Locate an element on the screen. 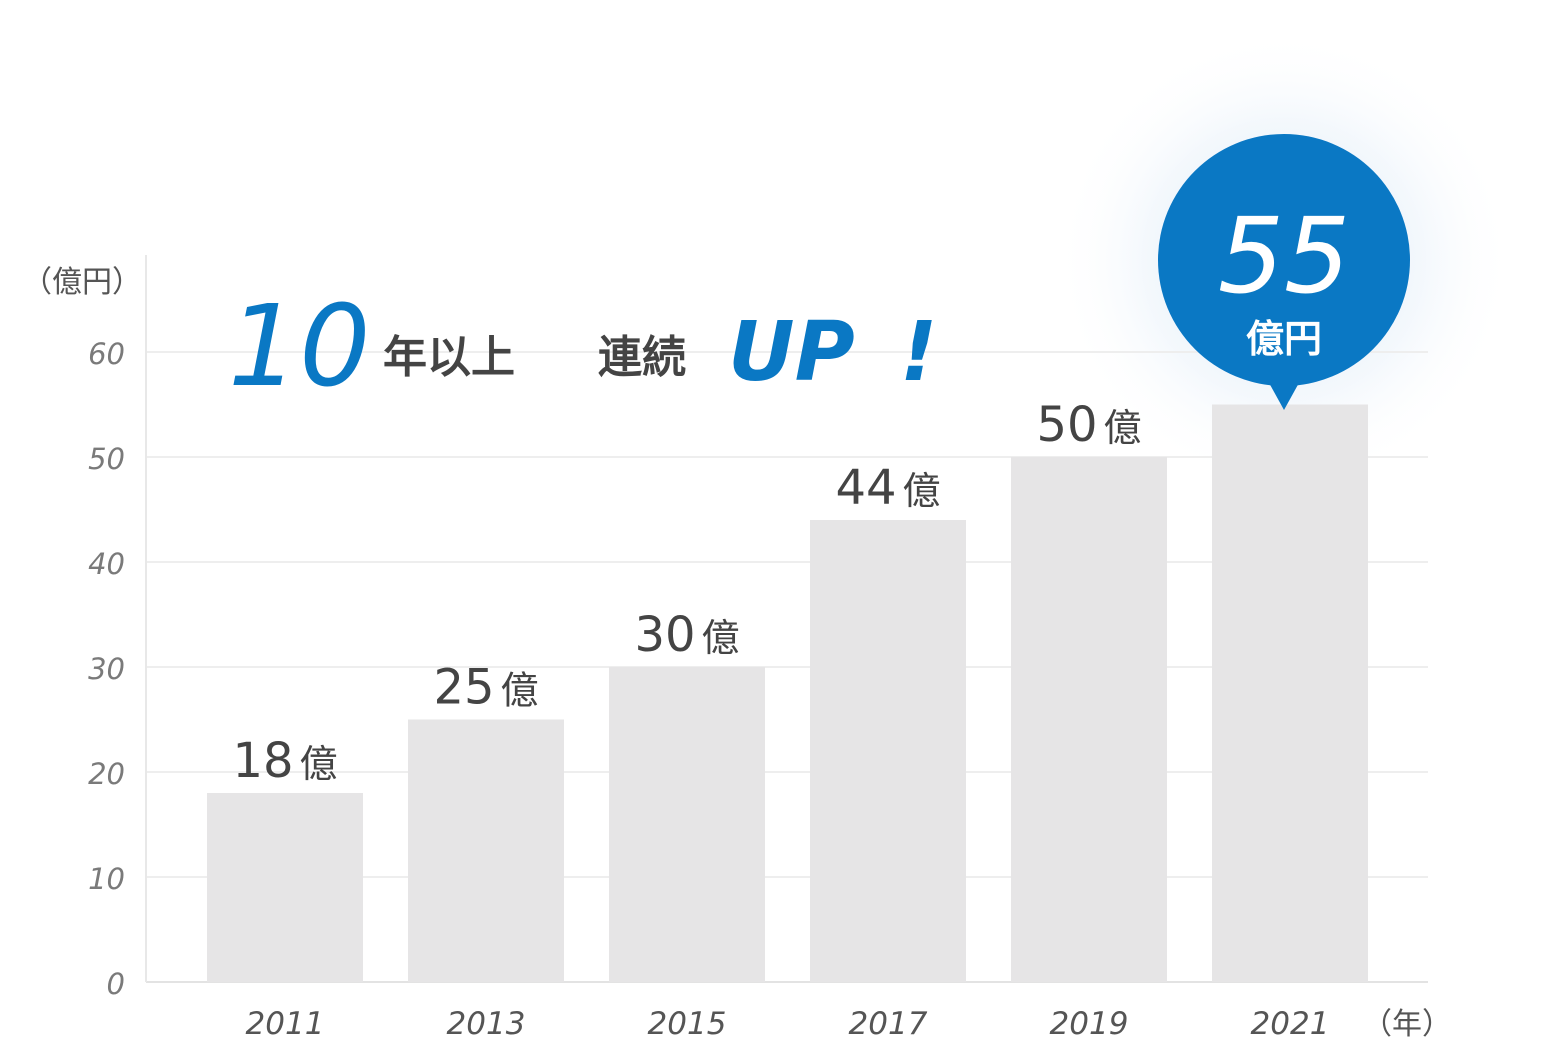 The image size is (1545, 1044). data-label: 44 億 is located at coordinates (887, 488).